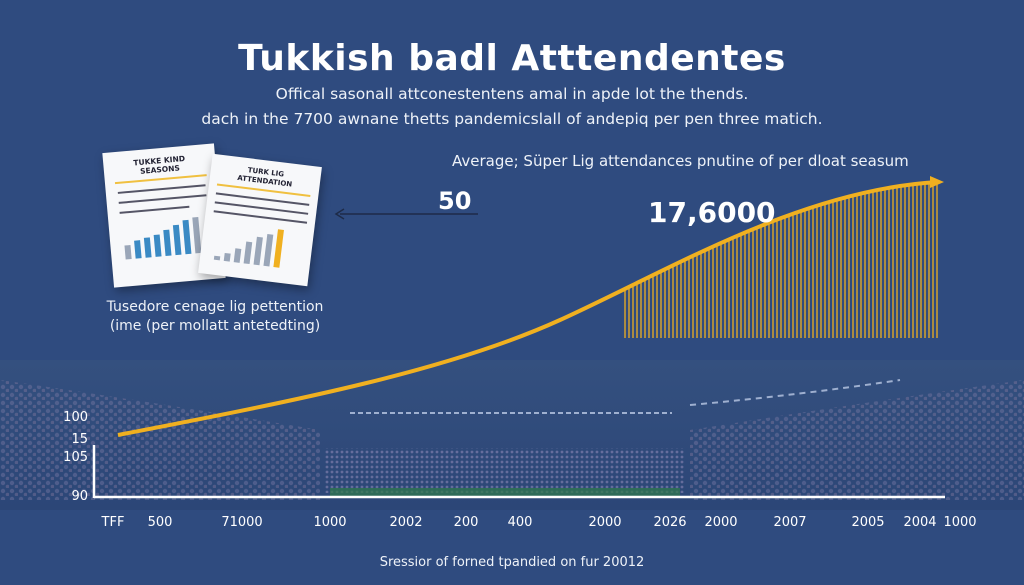 The image size is (1024, 585). I want to click on x-tick-label: 71000, so click(242, 522).